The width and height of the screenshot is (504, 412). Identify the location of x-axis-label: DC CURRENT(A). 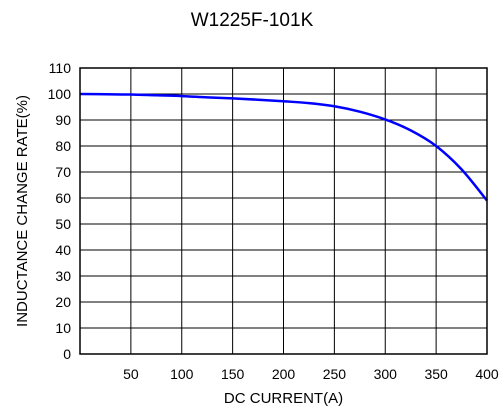
(283, 398).